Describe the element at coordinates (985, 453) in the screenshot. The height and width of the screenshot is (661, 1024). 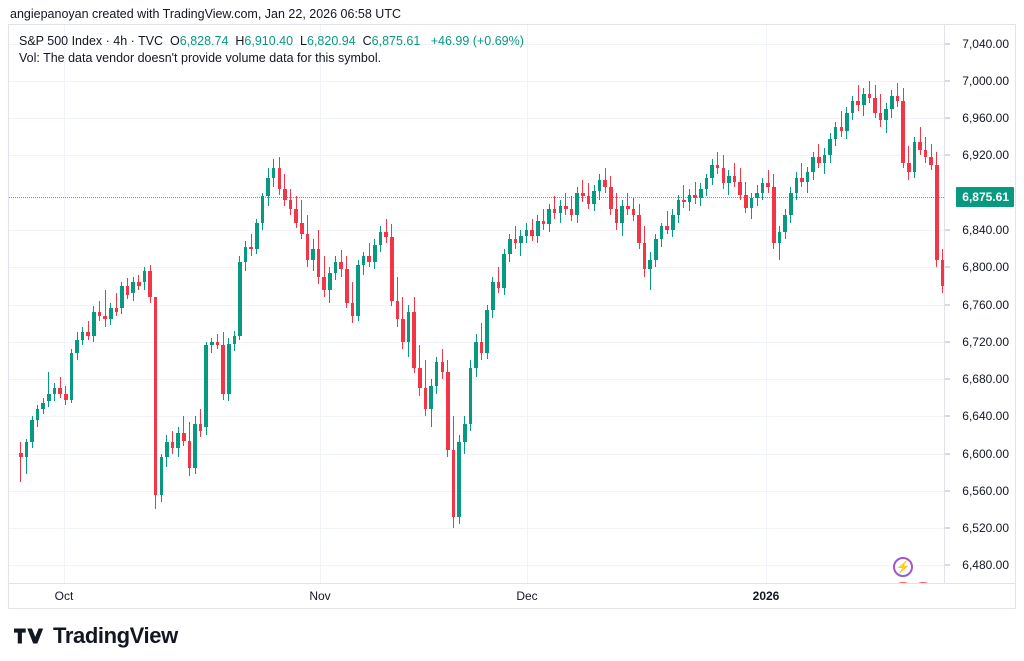
I see `price-tick-label: 6,600.00` at that location.